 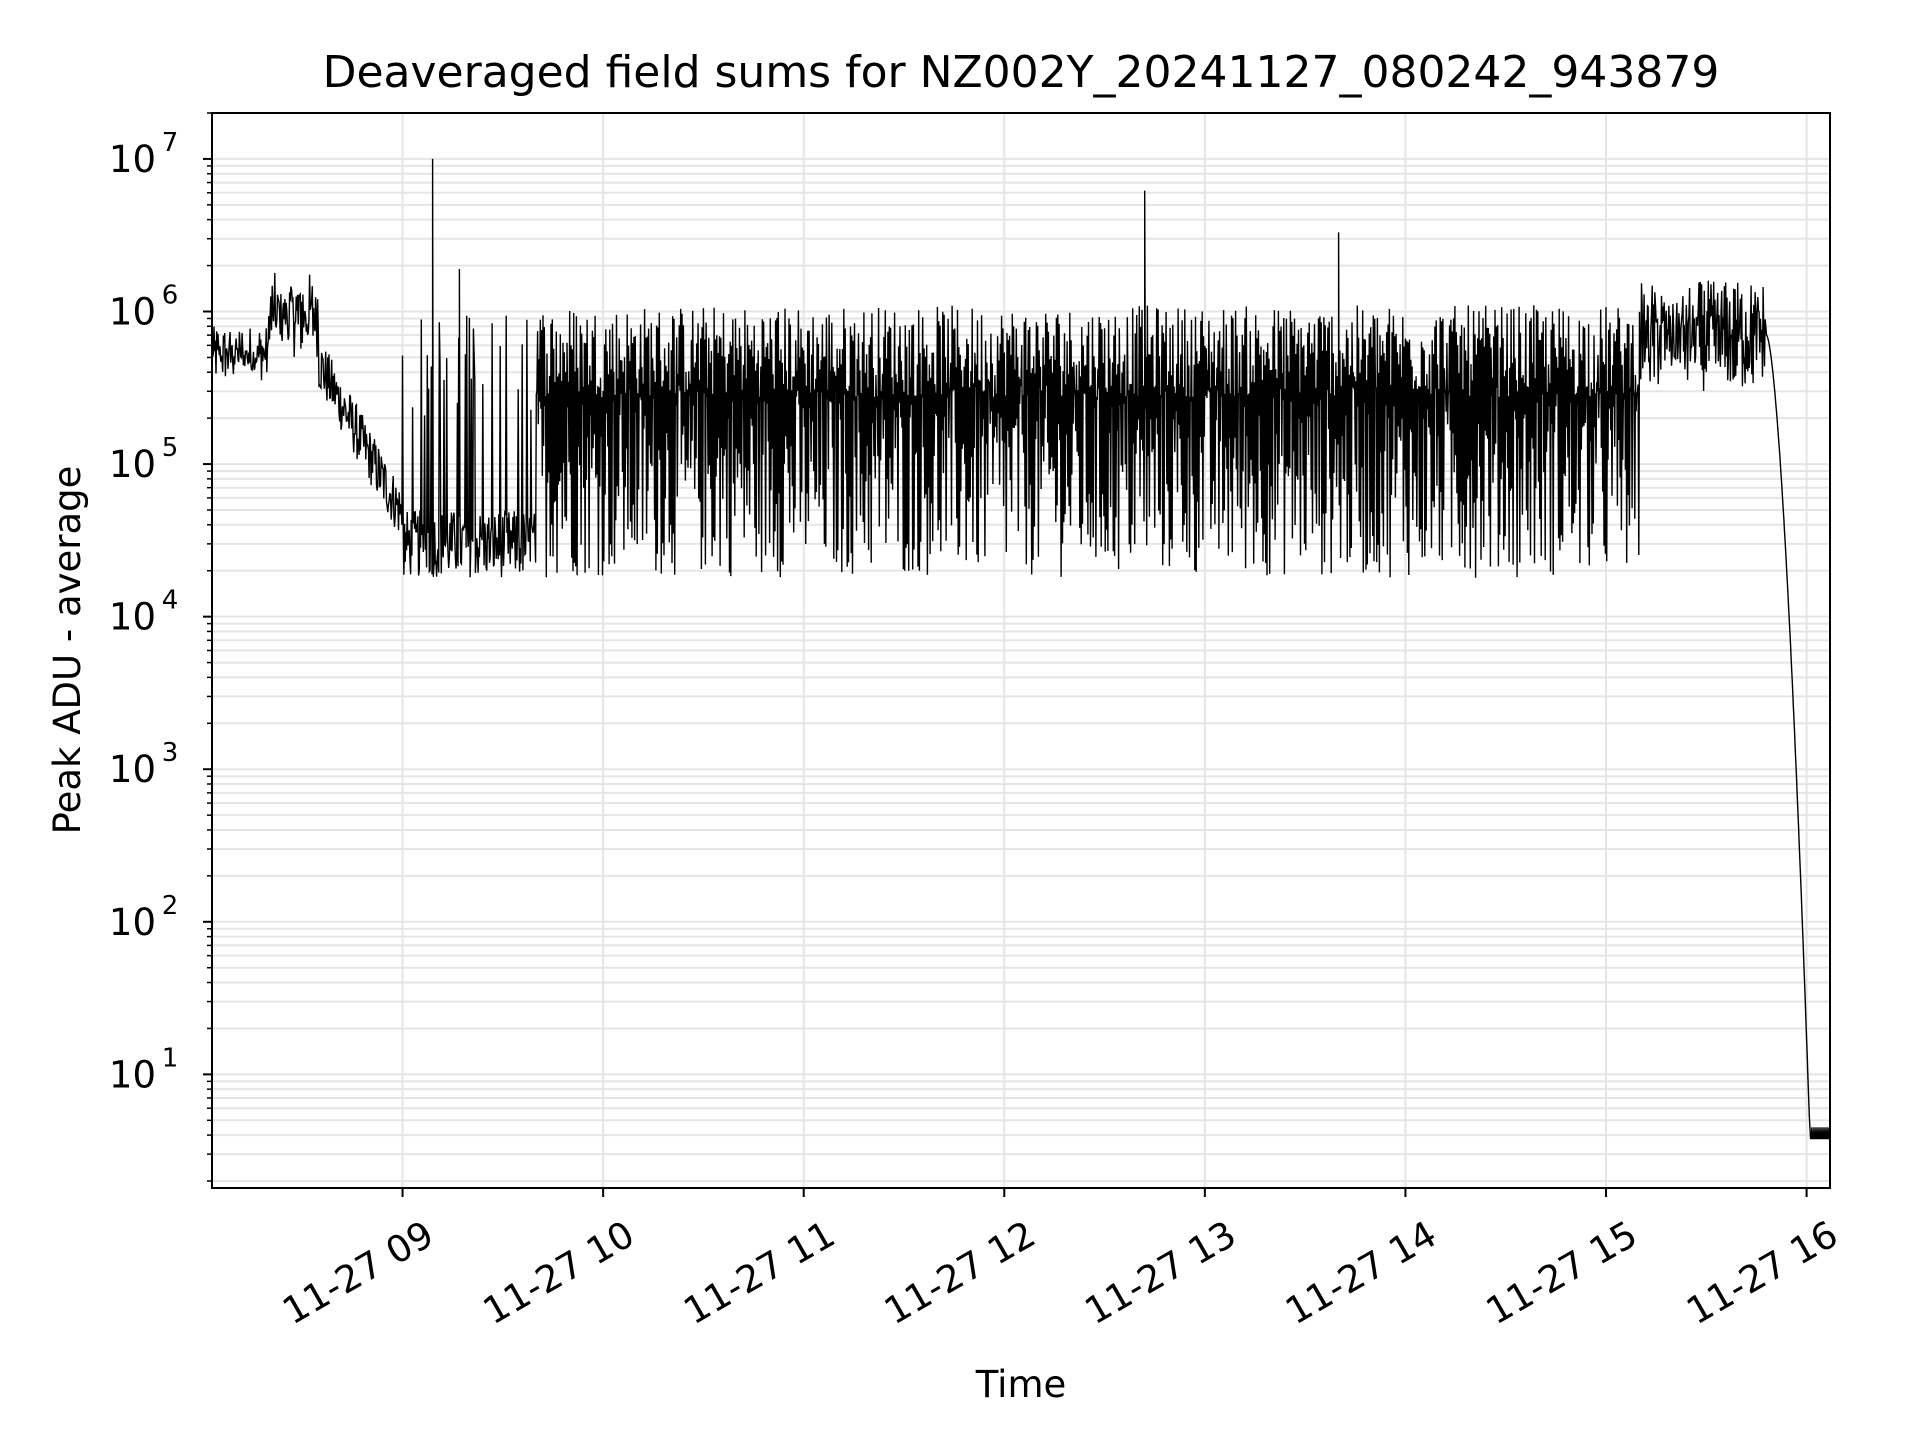 What do you see at coordinates (170, 753) in the screenshot?
I see `y-tick-exponent: 3` at bounding box center [170, 753].